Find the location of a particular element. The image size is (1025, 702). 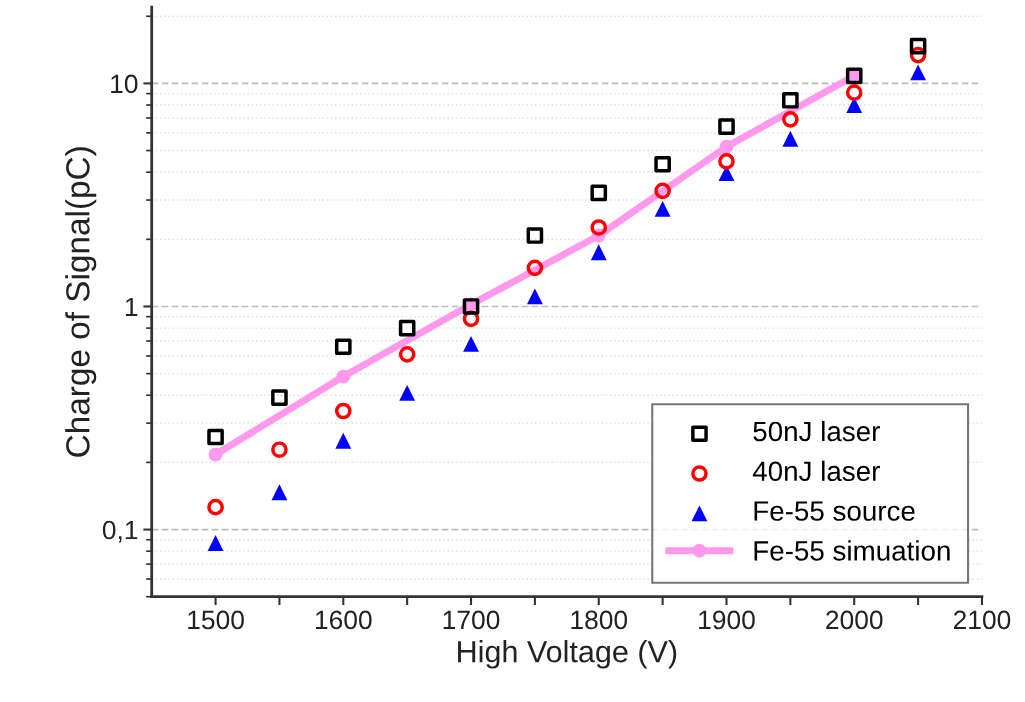

x-tick-label: 1600 is located at coordinates (343, 620).